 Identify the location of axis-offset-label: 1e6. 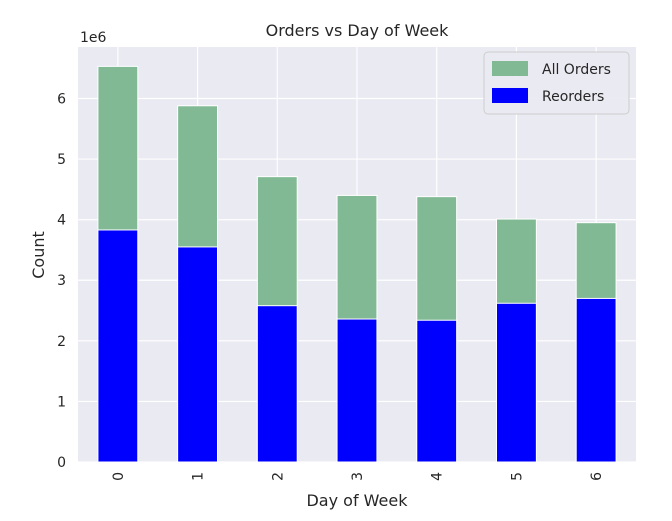
(93, 38).